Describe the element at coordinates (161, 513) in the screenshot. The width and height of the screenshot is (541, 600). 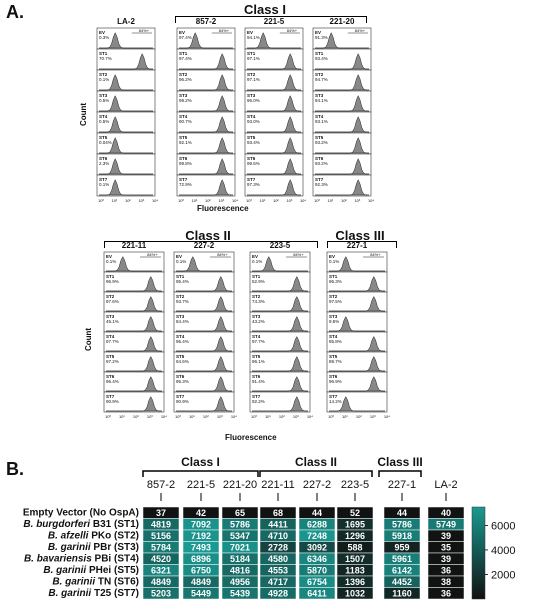
I see `heatmap-cell-value: 37` at that location.